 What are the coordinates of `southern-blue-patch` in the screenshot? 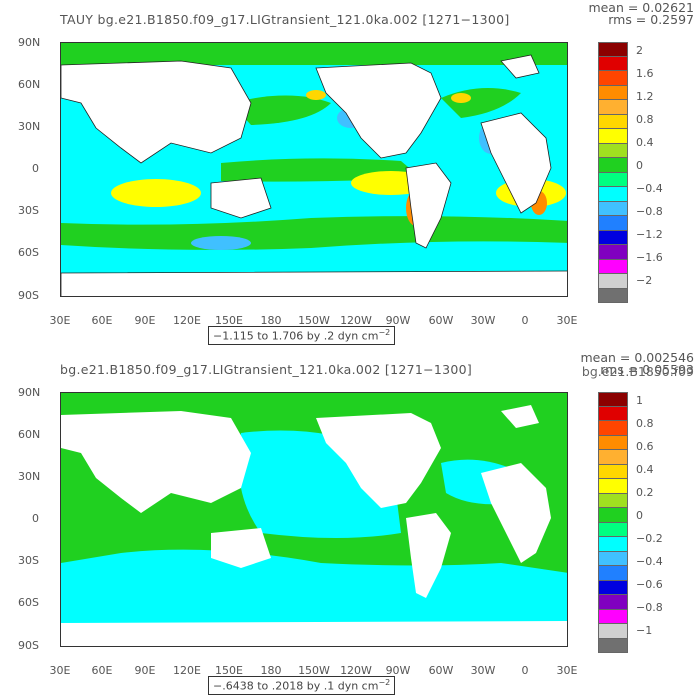 It's located at (221, 243).